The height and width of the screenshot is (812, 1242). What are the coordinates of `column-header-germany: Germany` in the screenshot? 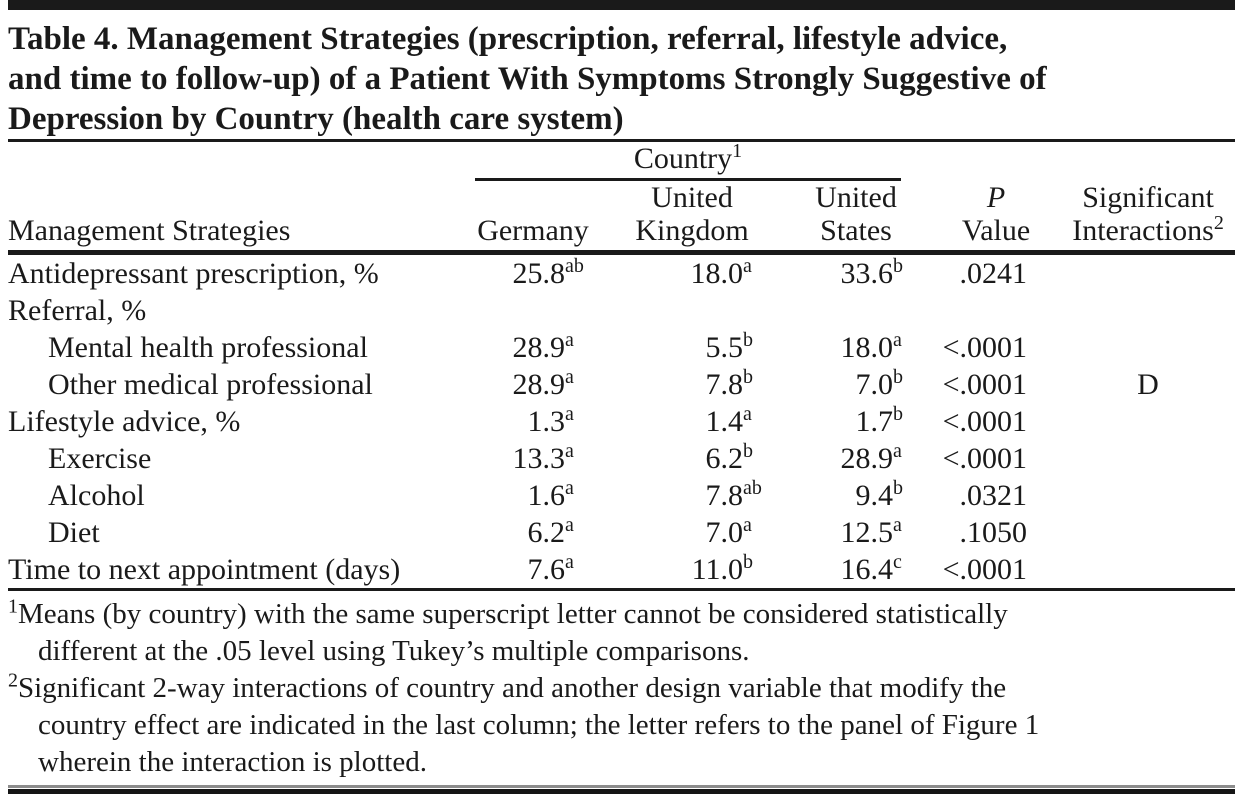 It's located at (533, 218).